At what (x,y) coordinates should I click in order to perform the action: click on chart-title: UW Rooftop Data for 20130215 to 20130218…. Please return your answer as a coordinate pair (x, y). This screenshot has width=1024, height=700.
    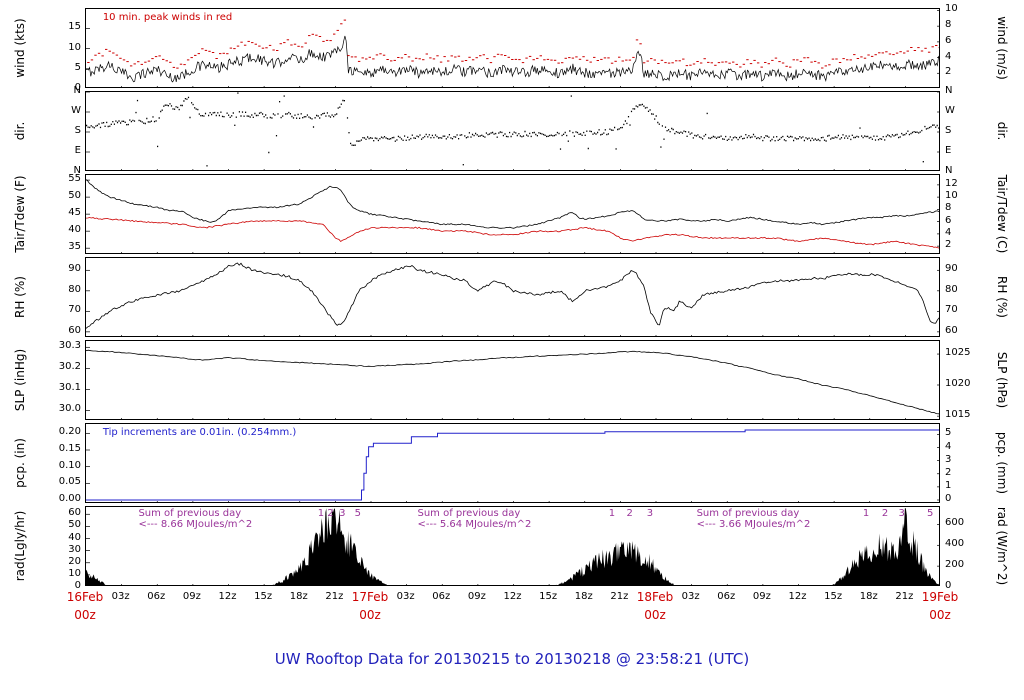
    Looking at the image, I should click on (512, 659).